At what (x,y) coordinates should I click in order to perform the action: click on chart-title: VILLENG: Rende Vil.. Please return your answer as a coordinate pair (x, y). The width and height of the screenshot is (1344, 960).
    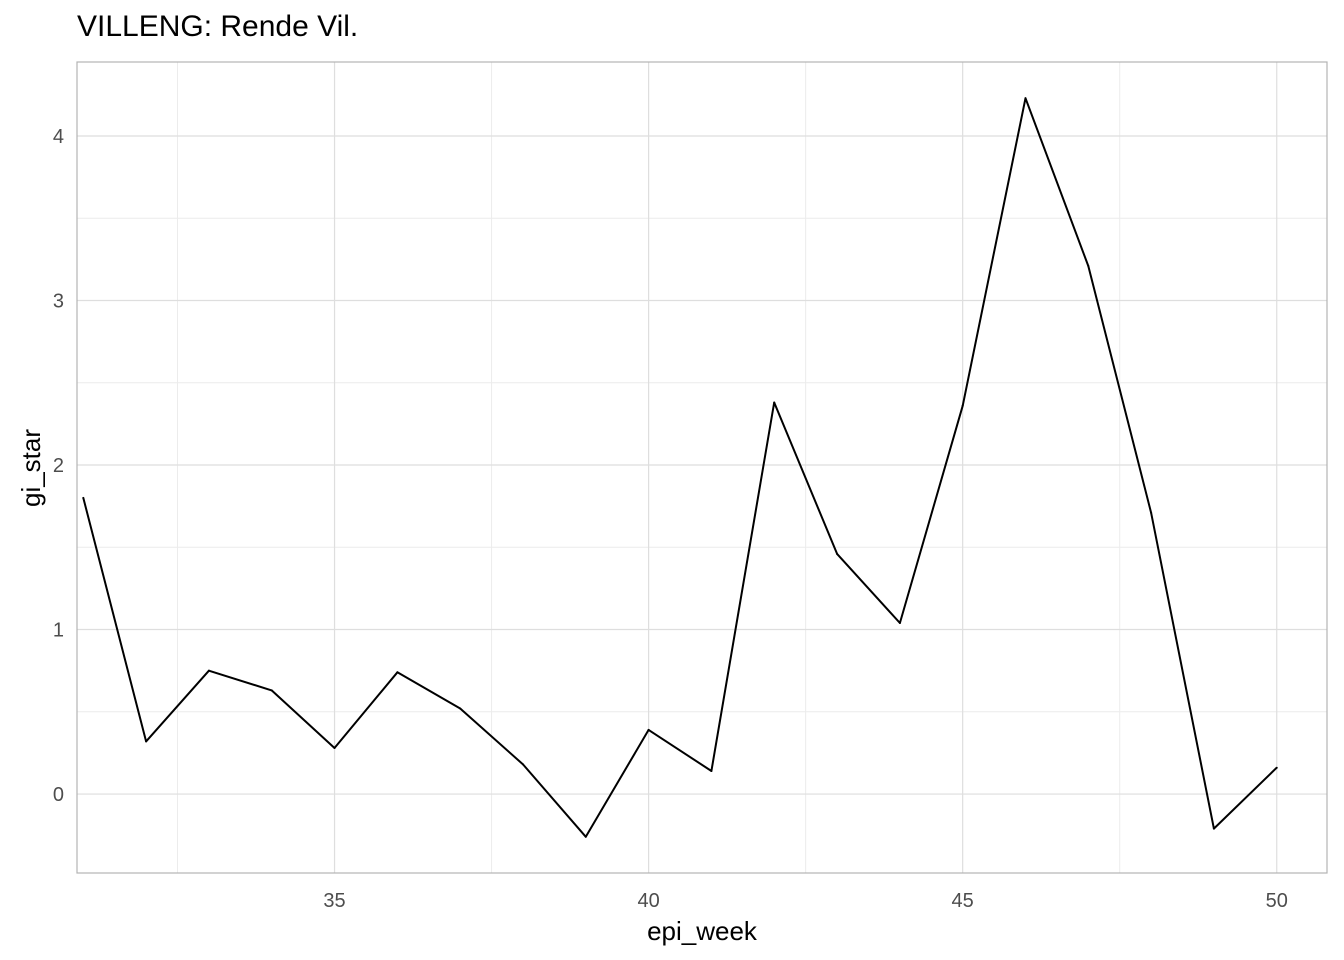
    Looking at the image, I should click on (218, 26).